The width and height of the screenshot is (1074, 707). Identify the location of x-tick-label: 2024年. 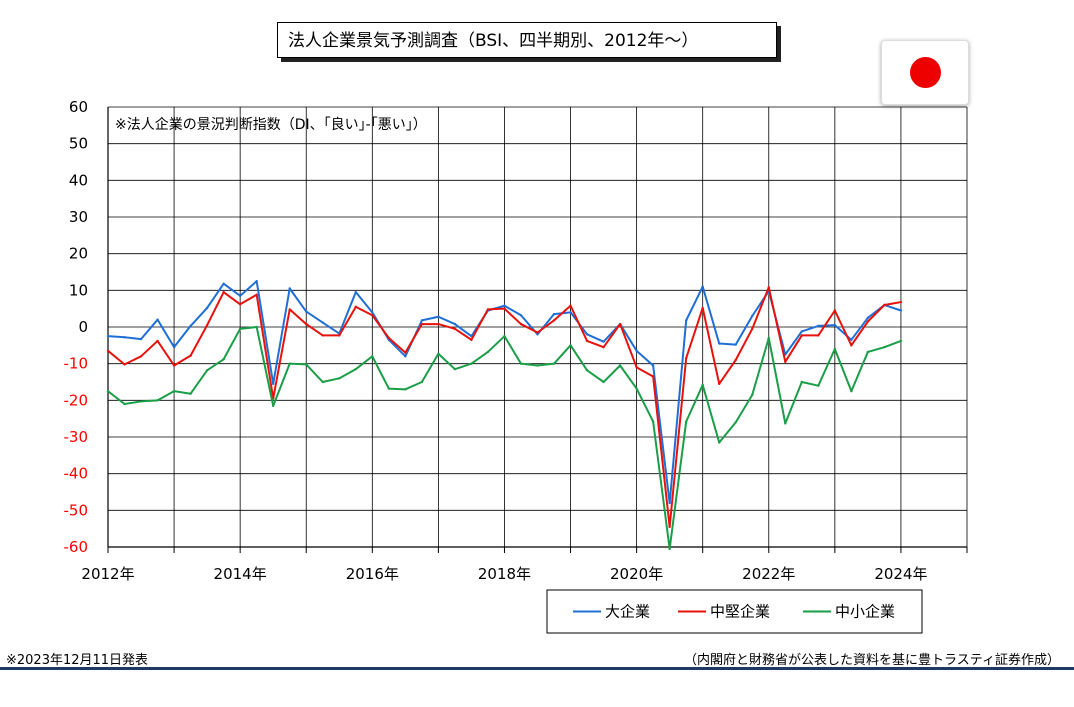
(900, 574).